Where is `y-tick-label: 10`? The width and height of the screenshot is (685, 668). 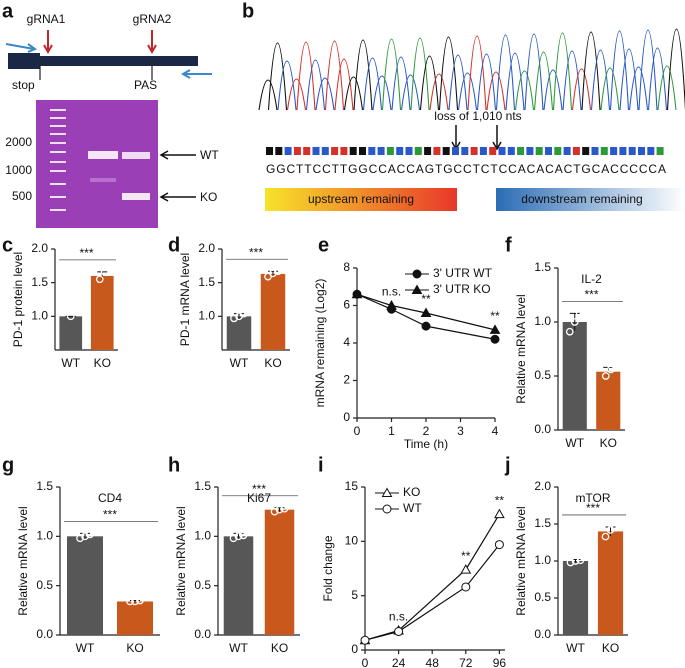 y-tick-label: 10 is located at coordinates (352, 541).